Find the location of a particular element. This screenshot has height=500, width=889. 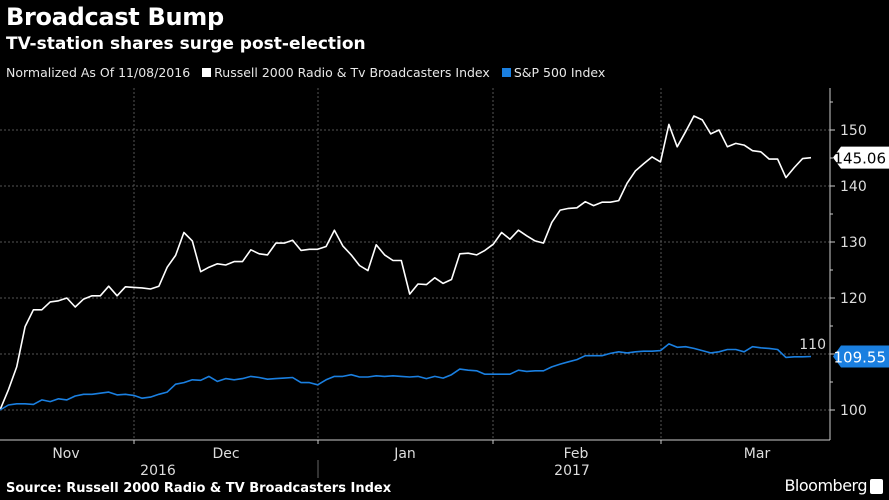

bloomberg-chart-icon is located at coordinates (876, 486).